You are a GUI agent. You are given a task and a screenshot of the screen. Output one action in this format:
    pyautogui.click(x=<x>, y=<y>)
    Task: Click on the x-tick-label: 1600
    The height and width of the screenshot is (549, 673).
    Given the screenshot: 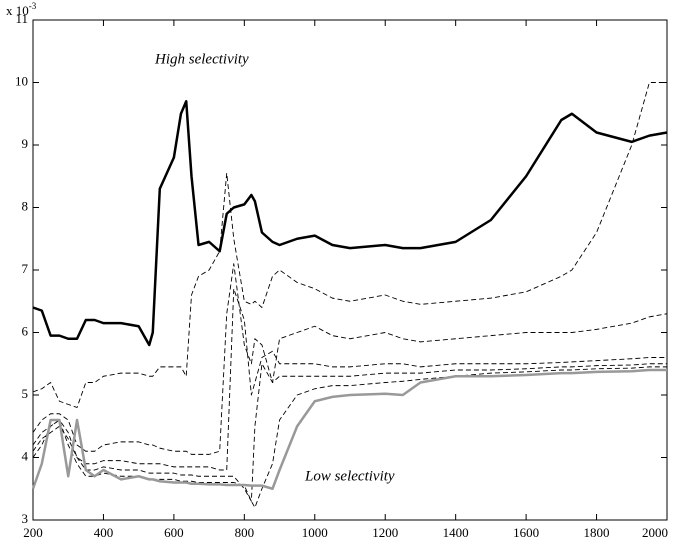 What is the action you would take?
    pyautogui.click(x=526, y=532)
    